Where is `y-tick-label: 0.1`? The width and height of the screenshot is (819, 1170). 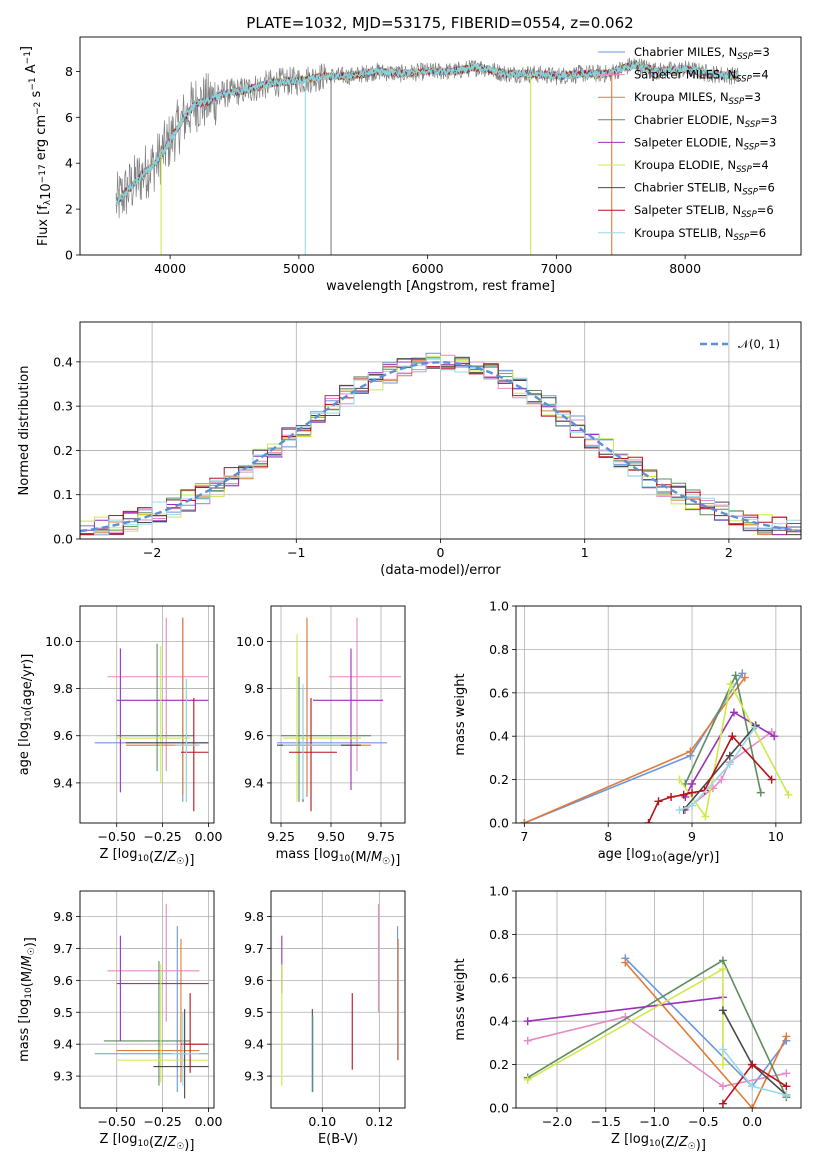 y-tick-label: 0.1 is located at coordinates (63, 494).